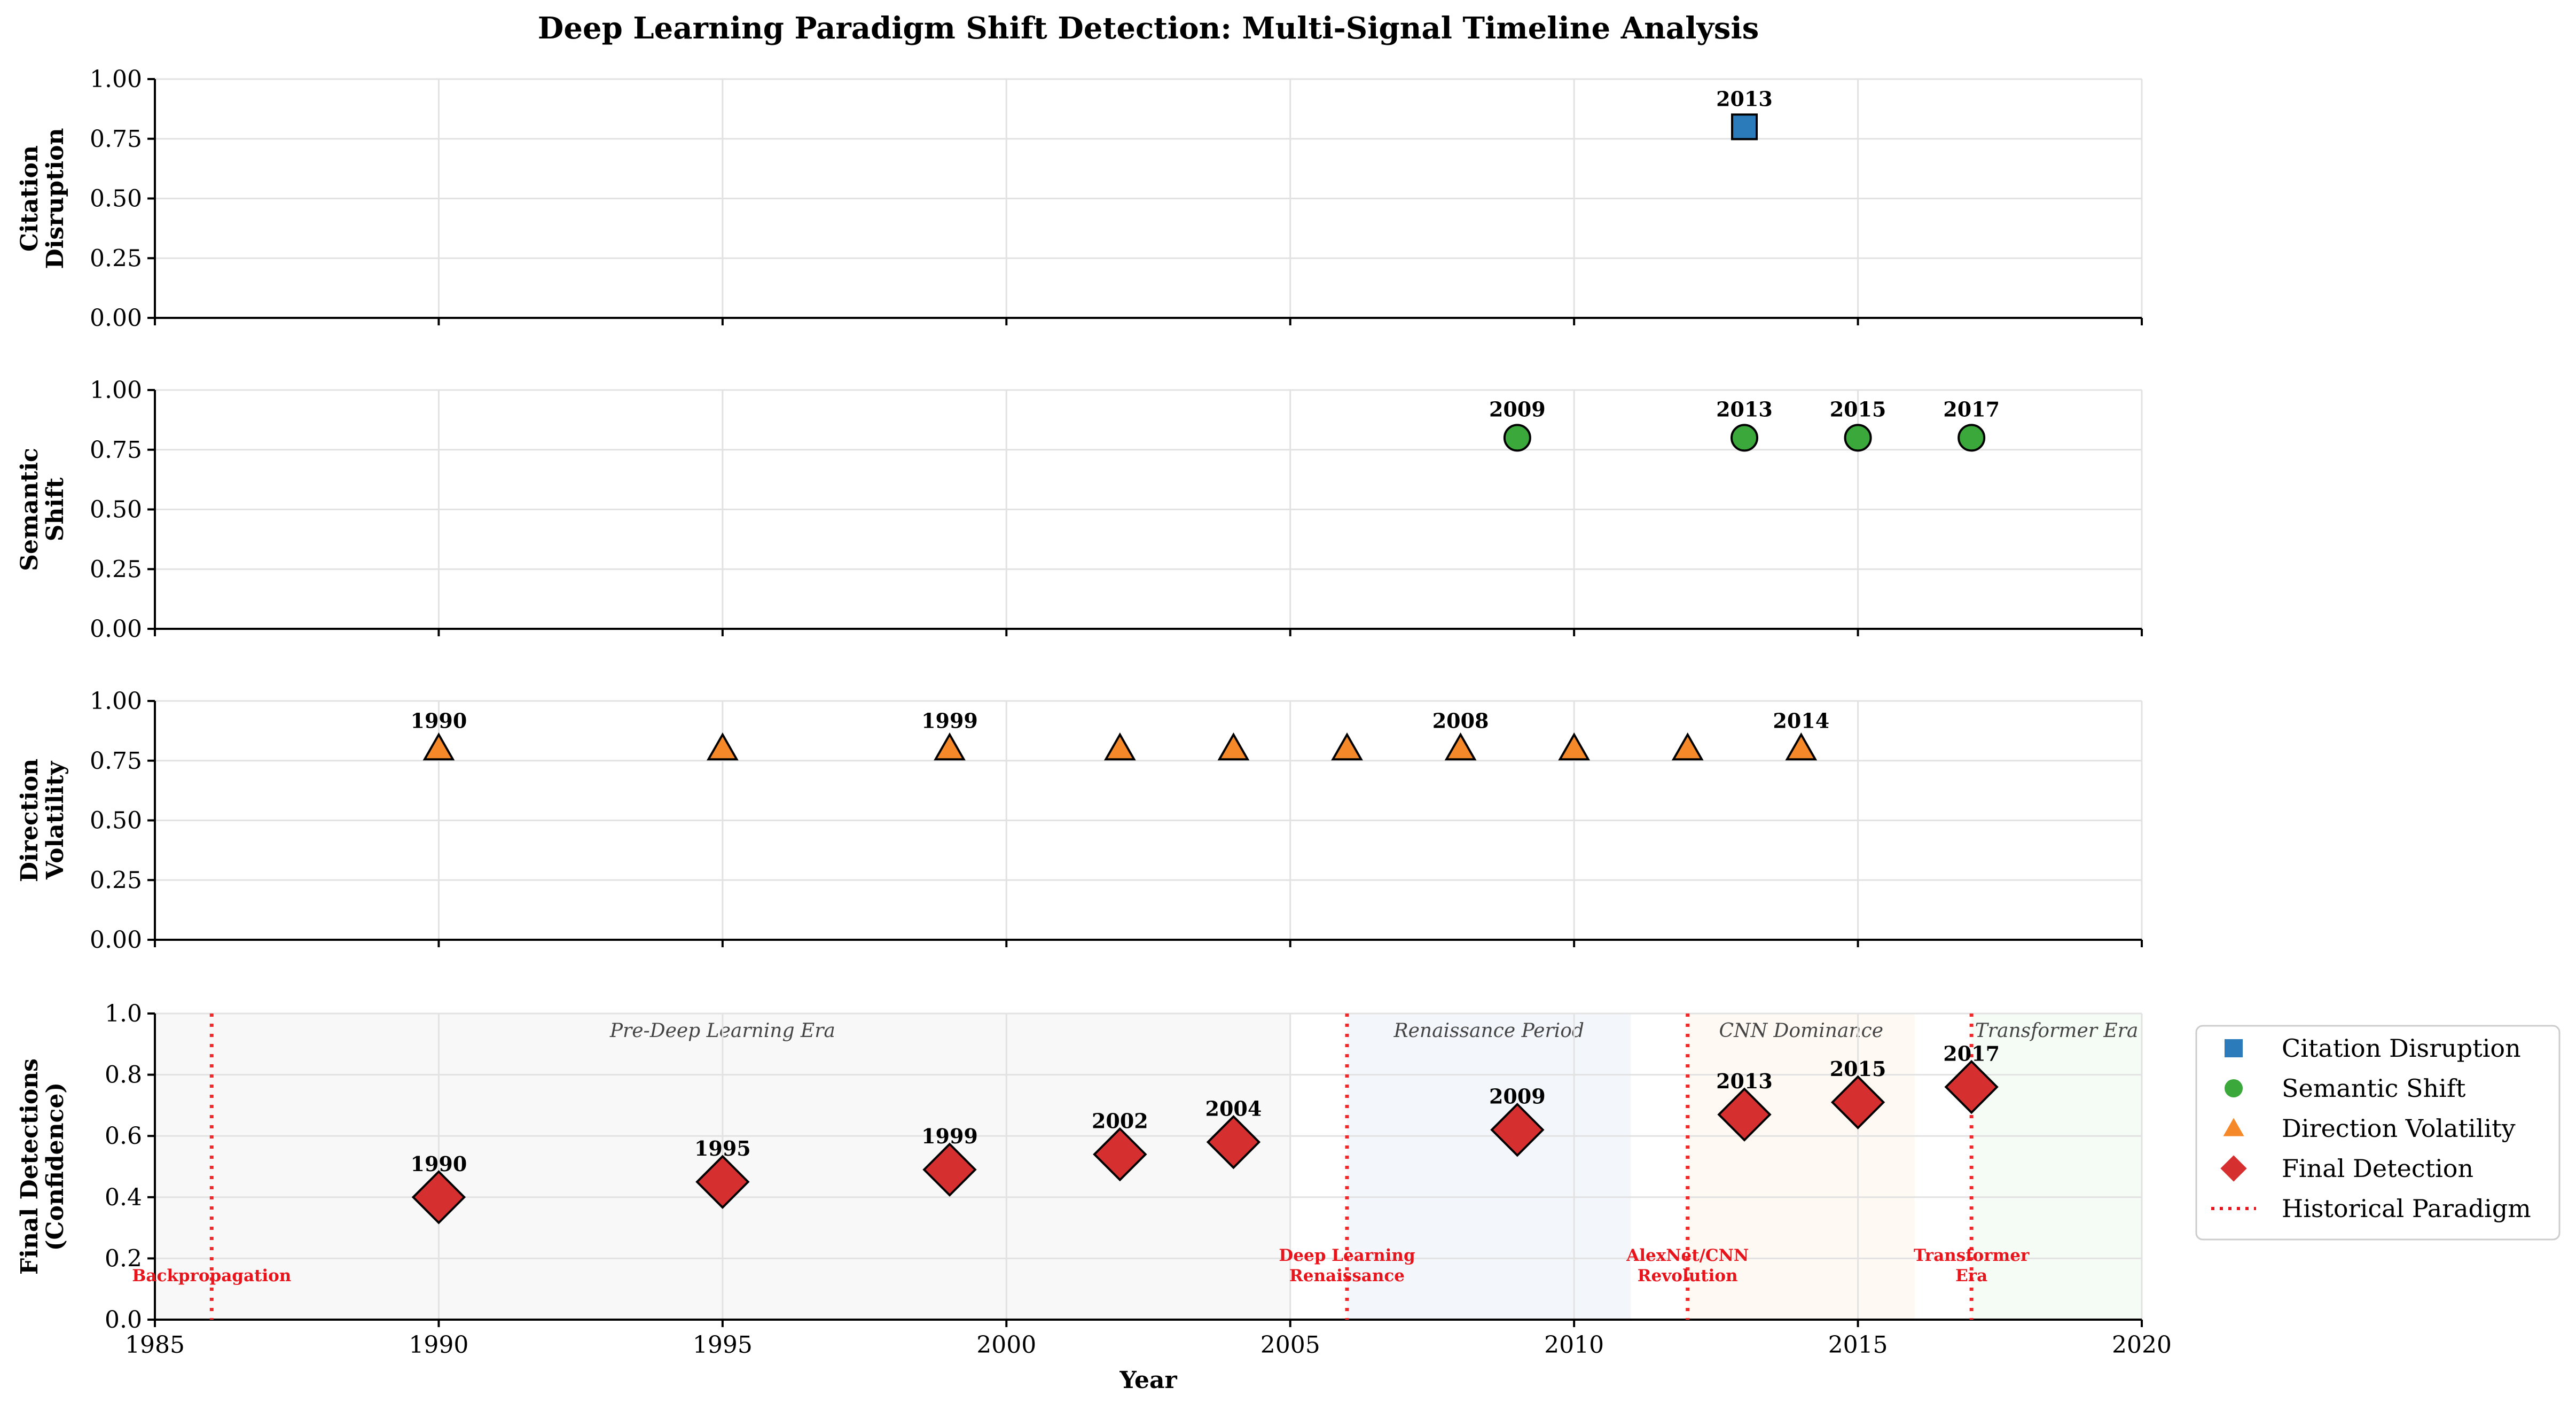 The image size is (2576, 1411). I want to click on point-label-final-6: 2013, so click(1744, 1081).